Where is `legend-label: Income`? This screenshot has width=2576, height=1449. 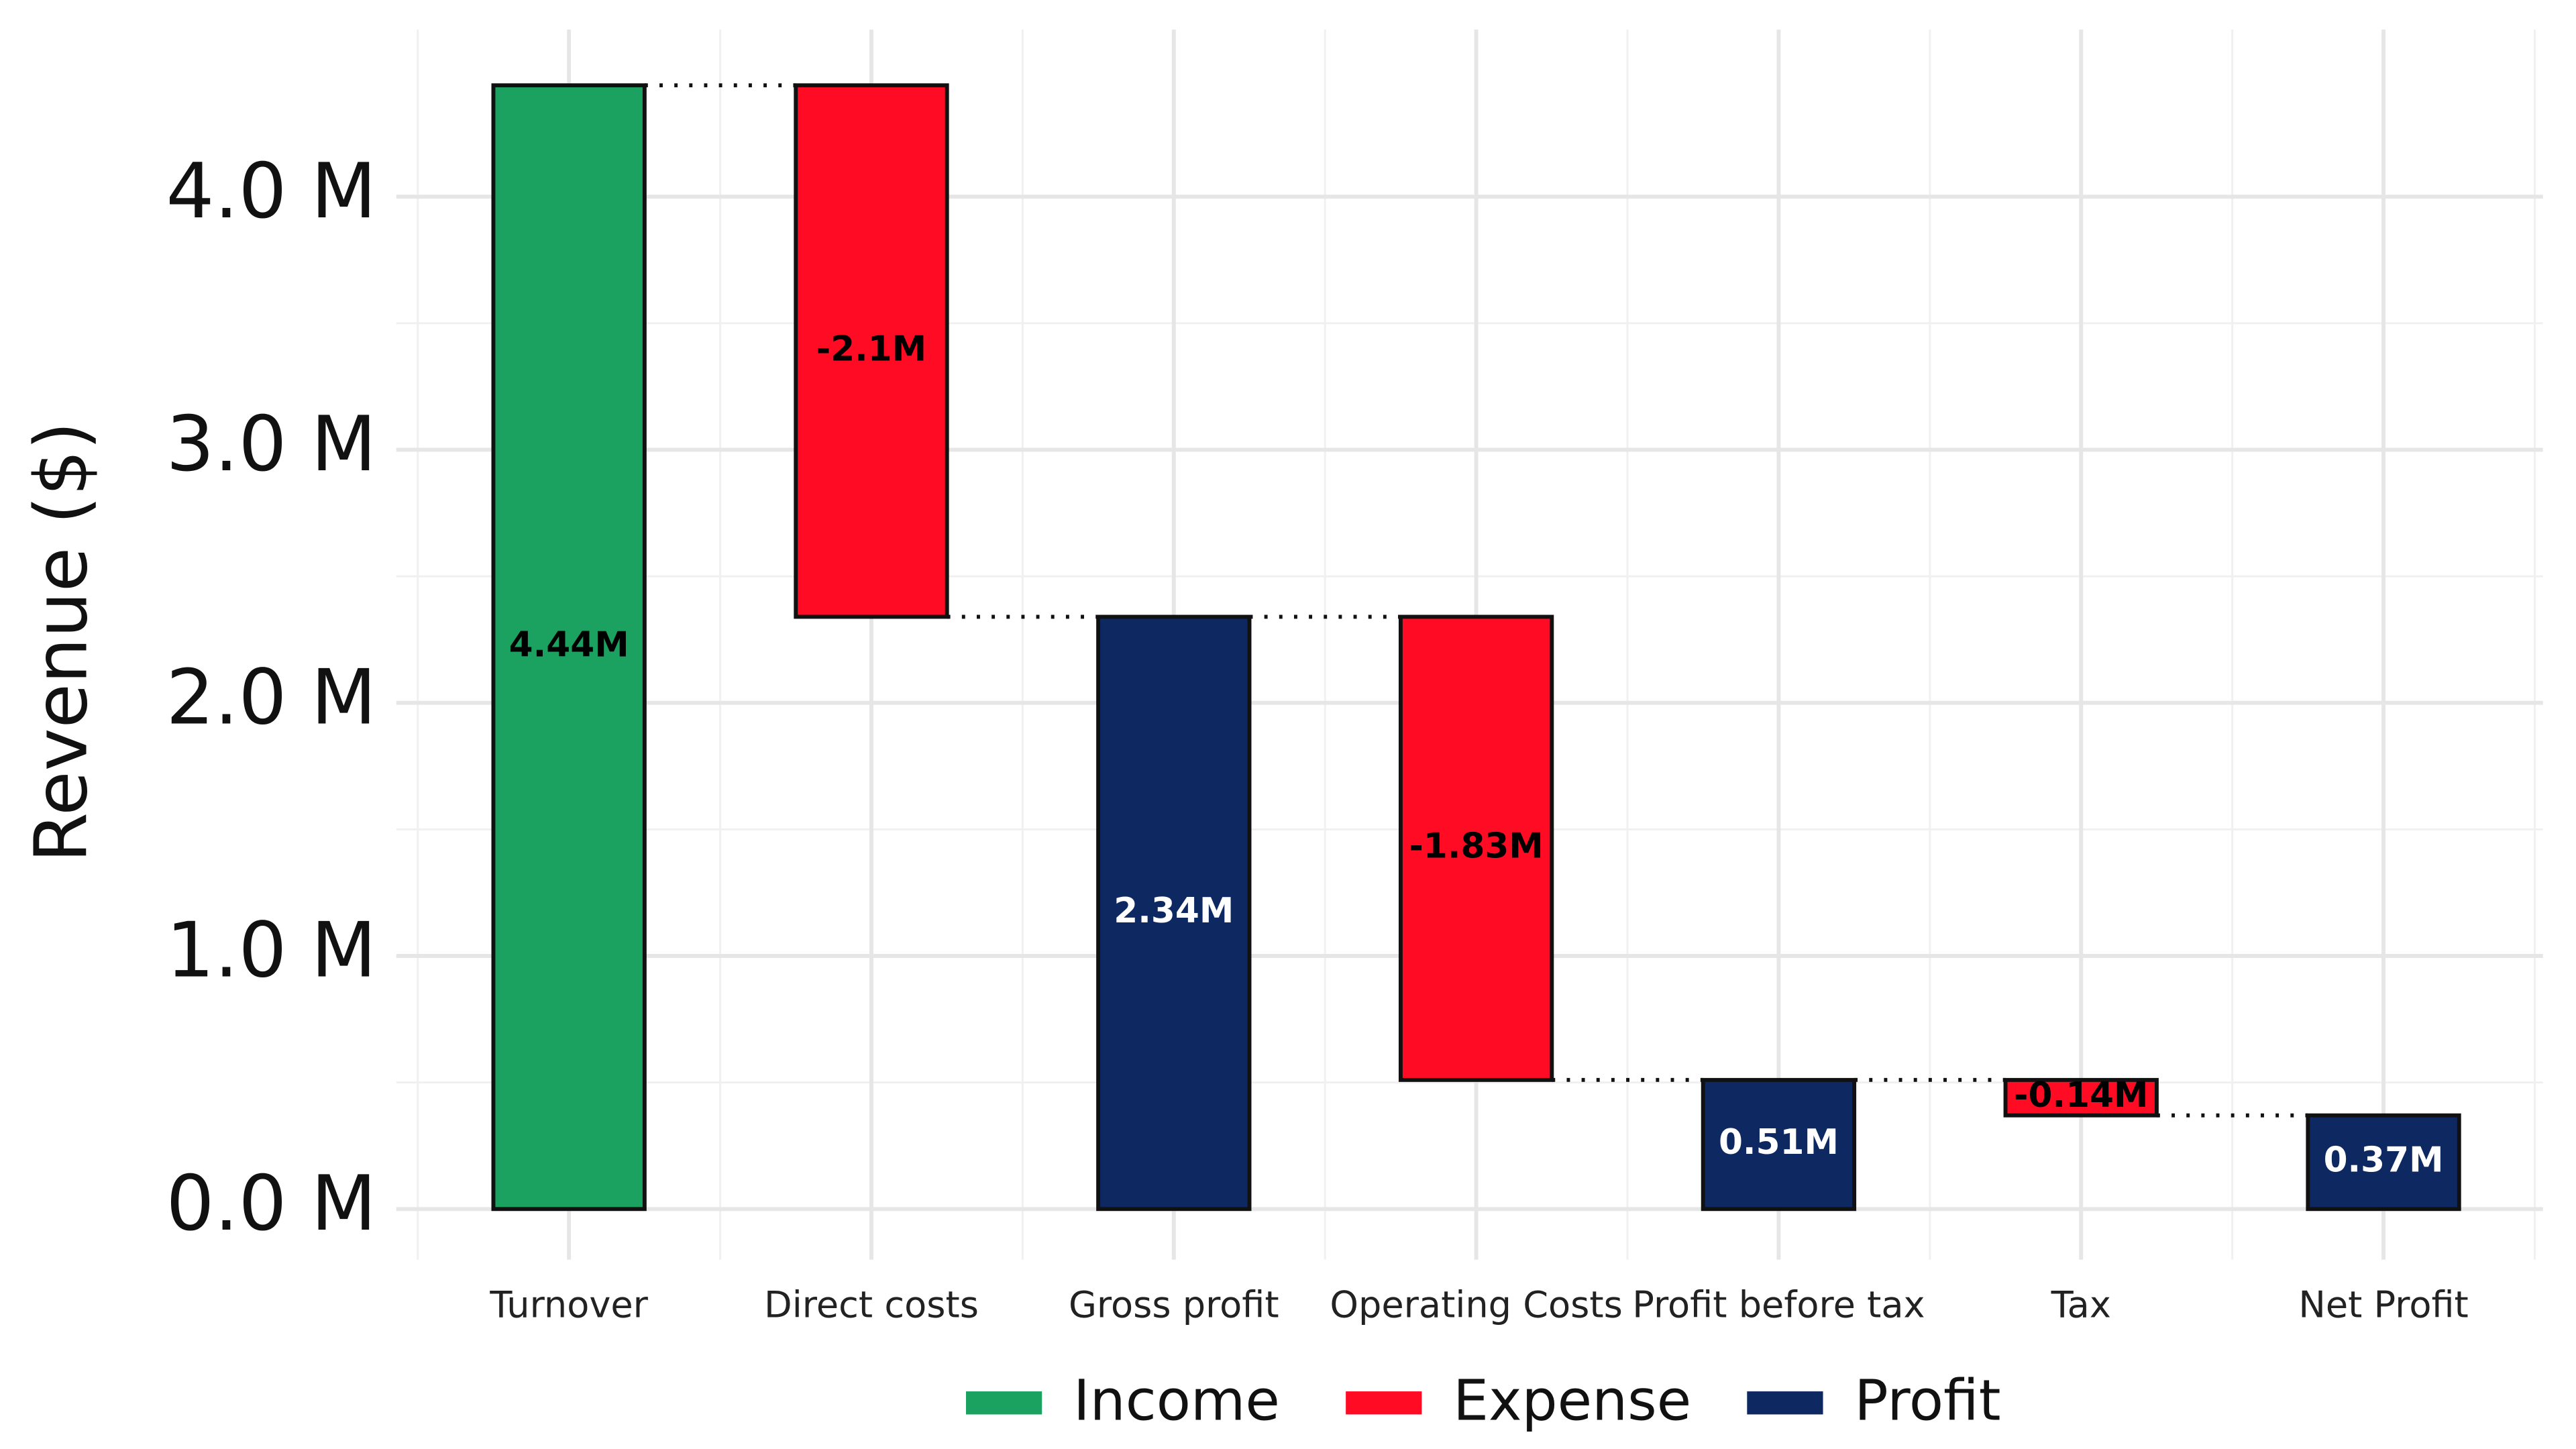
legend-label: Income is located at coordinates (1176, 1401).